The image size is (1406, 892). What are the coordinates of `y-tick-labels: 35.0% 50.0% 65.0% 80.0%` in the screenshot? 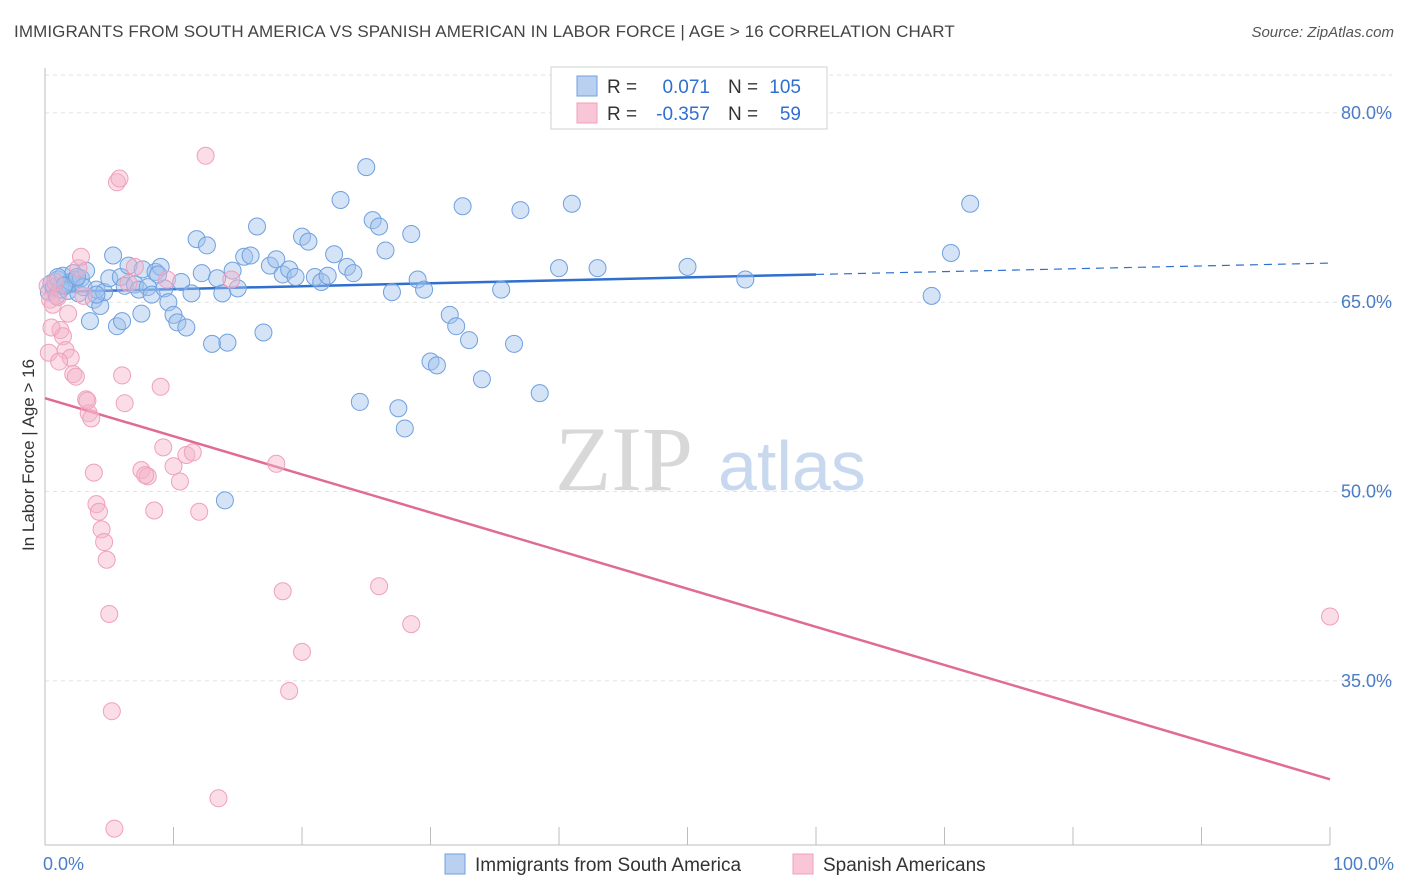 It's located at (1366, 397).